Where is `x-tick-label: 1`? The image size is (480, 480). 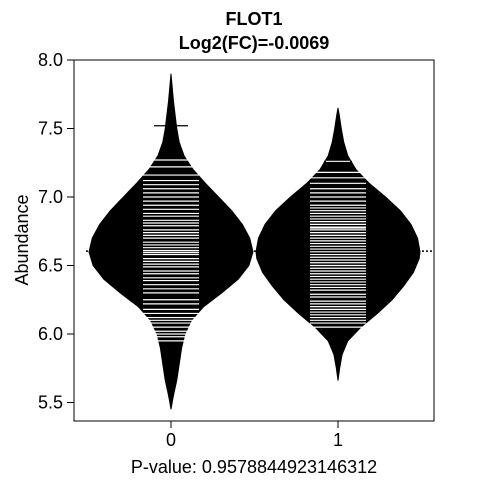 x-tick-label: 1 is located at coordinates (338, 440).